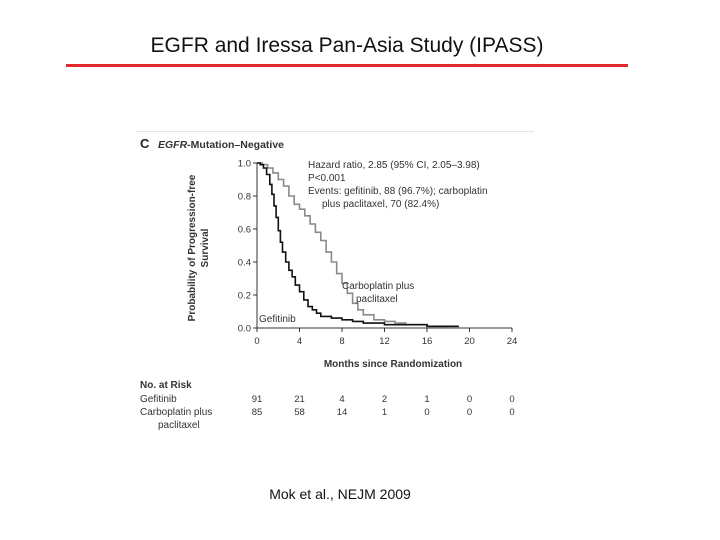  Describe the element at coordinates (176, 412) in the screenshot. I see `risk-row-label-carboplatin: Carboplatin plus` at that location.